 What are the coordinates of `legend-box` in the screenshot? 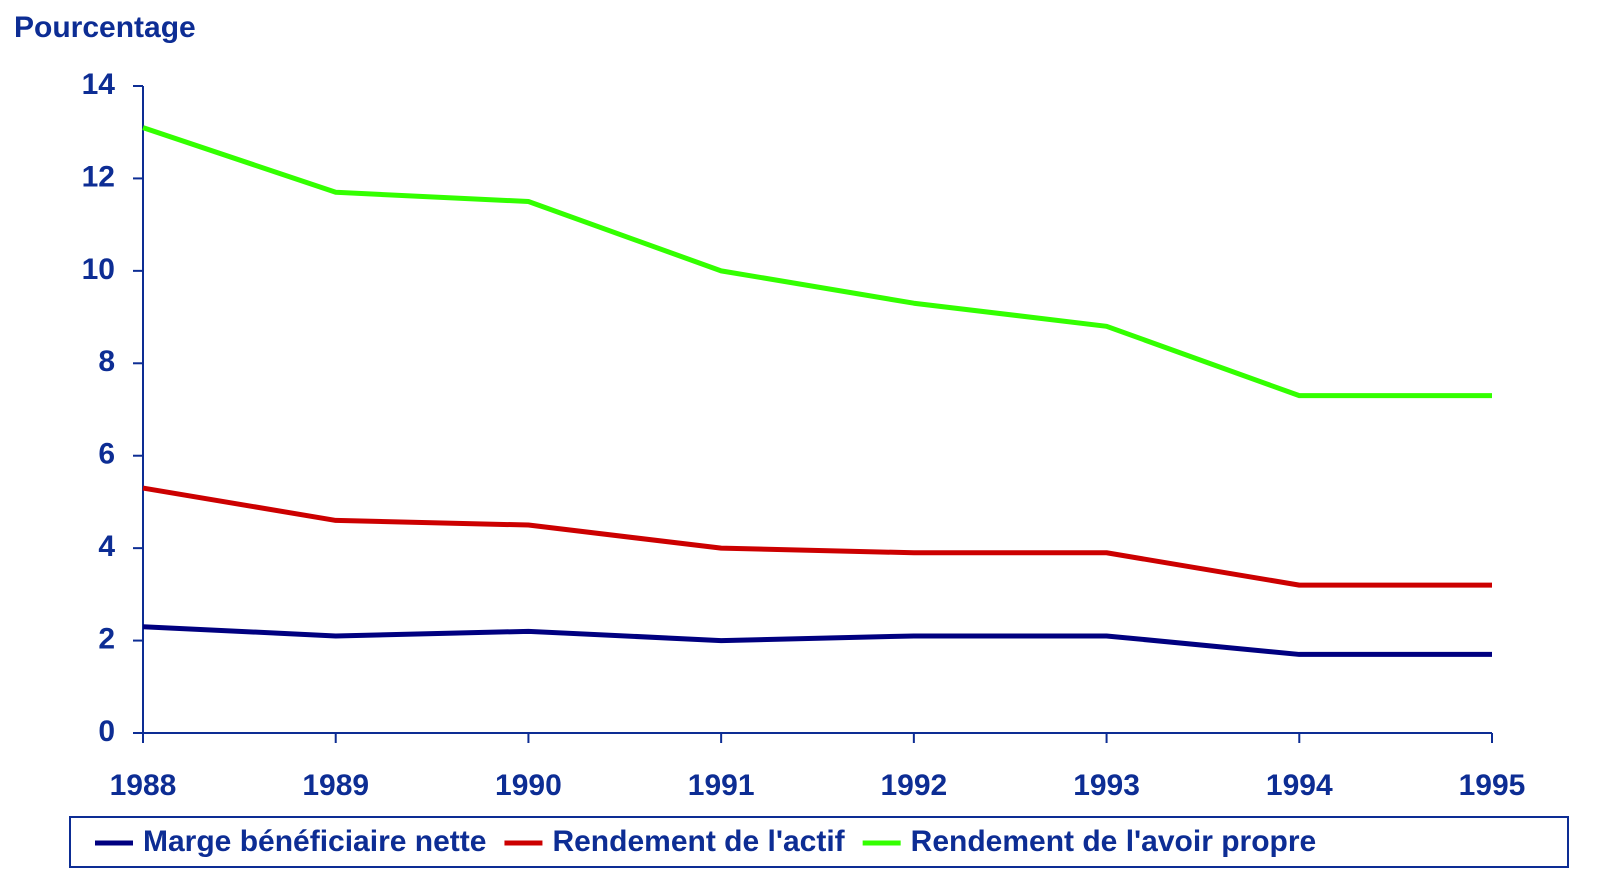 It's located at (819, 842).